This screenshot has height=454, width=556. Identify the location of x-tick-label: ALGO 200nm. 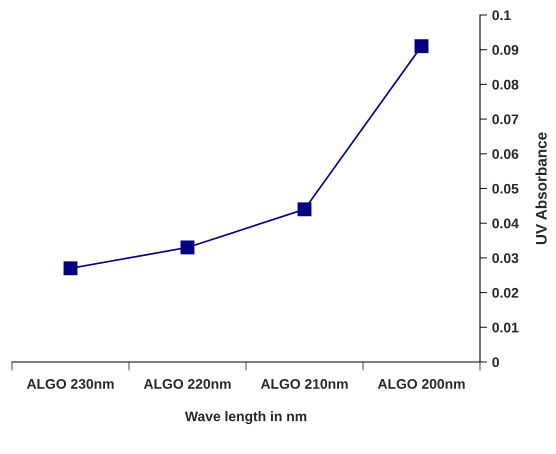
(421, 384).